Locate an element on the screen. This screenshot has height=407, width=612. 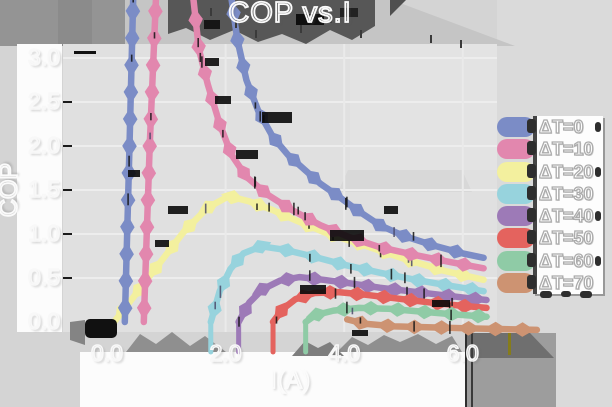
y-tick-label: 1.5 is located at coordinates (44, 189).